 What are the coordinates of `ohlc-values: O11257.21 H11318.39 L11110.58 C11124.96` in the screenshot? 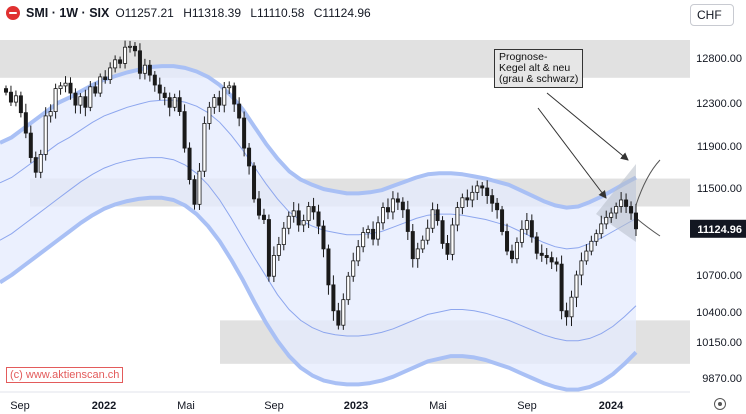 It's located at (245, 13).